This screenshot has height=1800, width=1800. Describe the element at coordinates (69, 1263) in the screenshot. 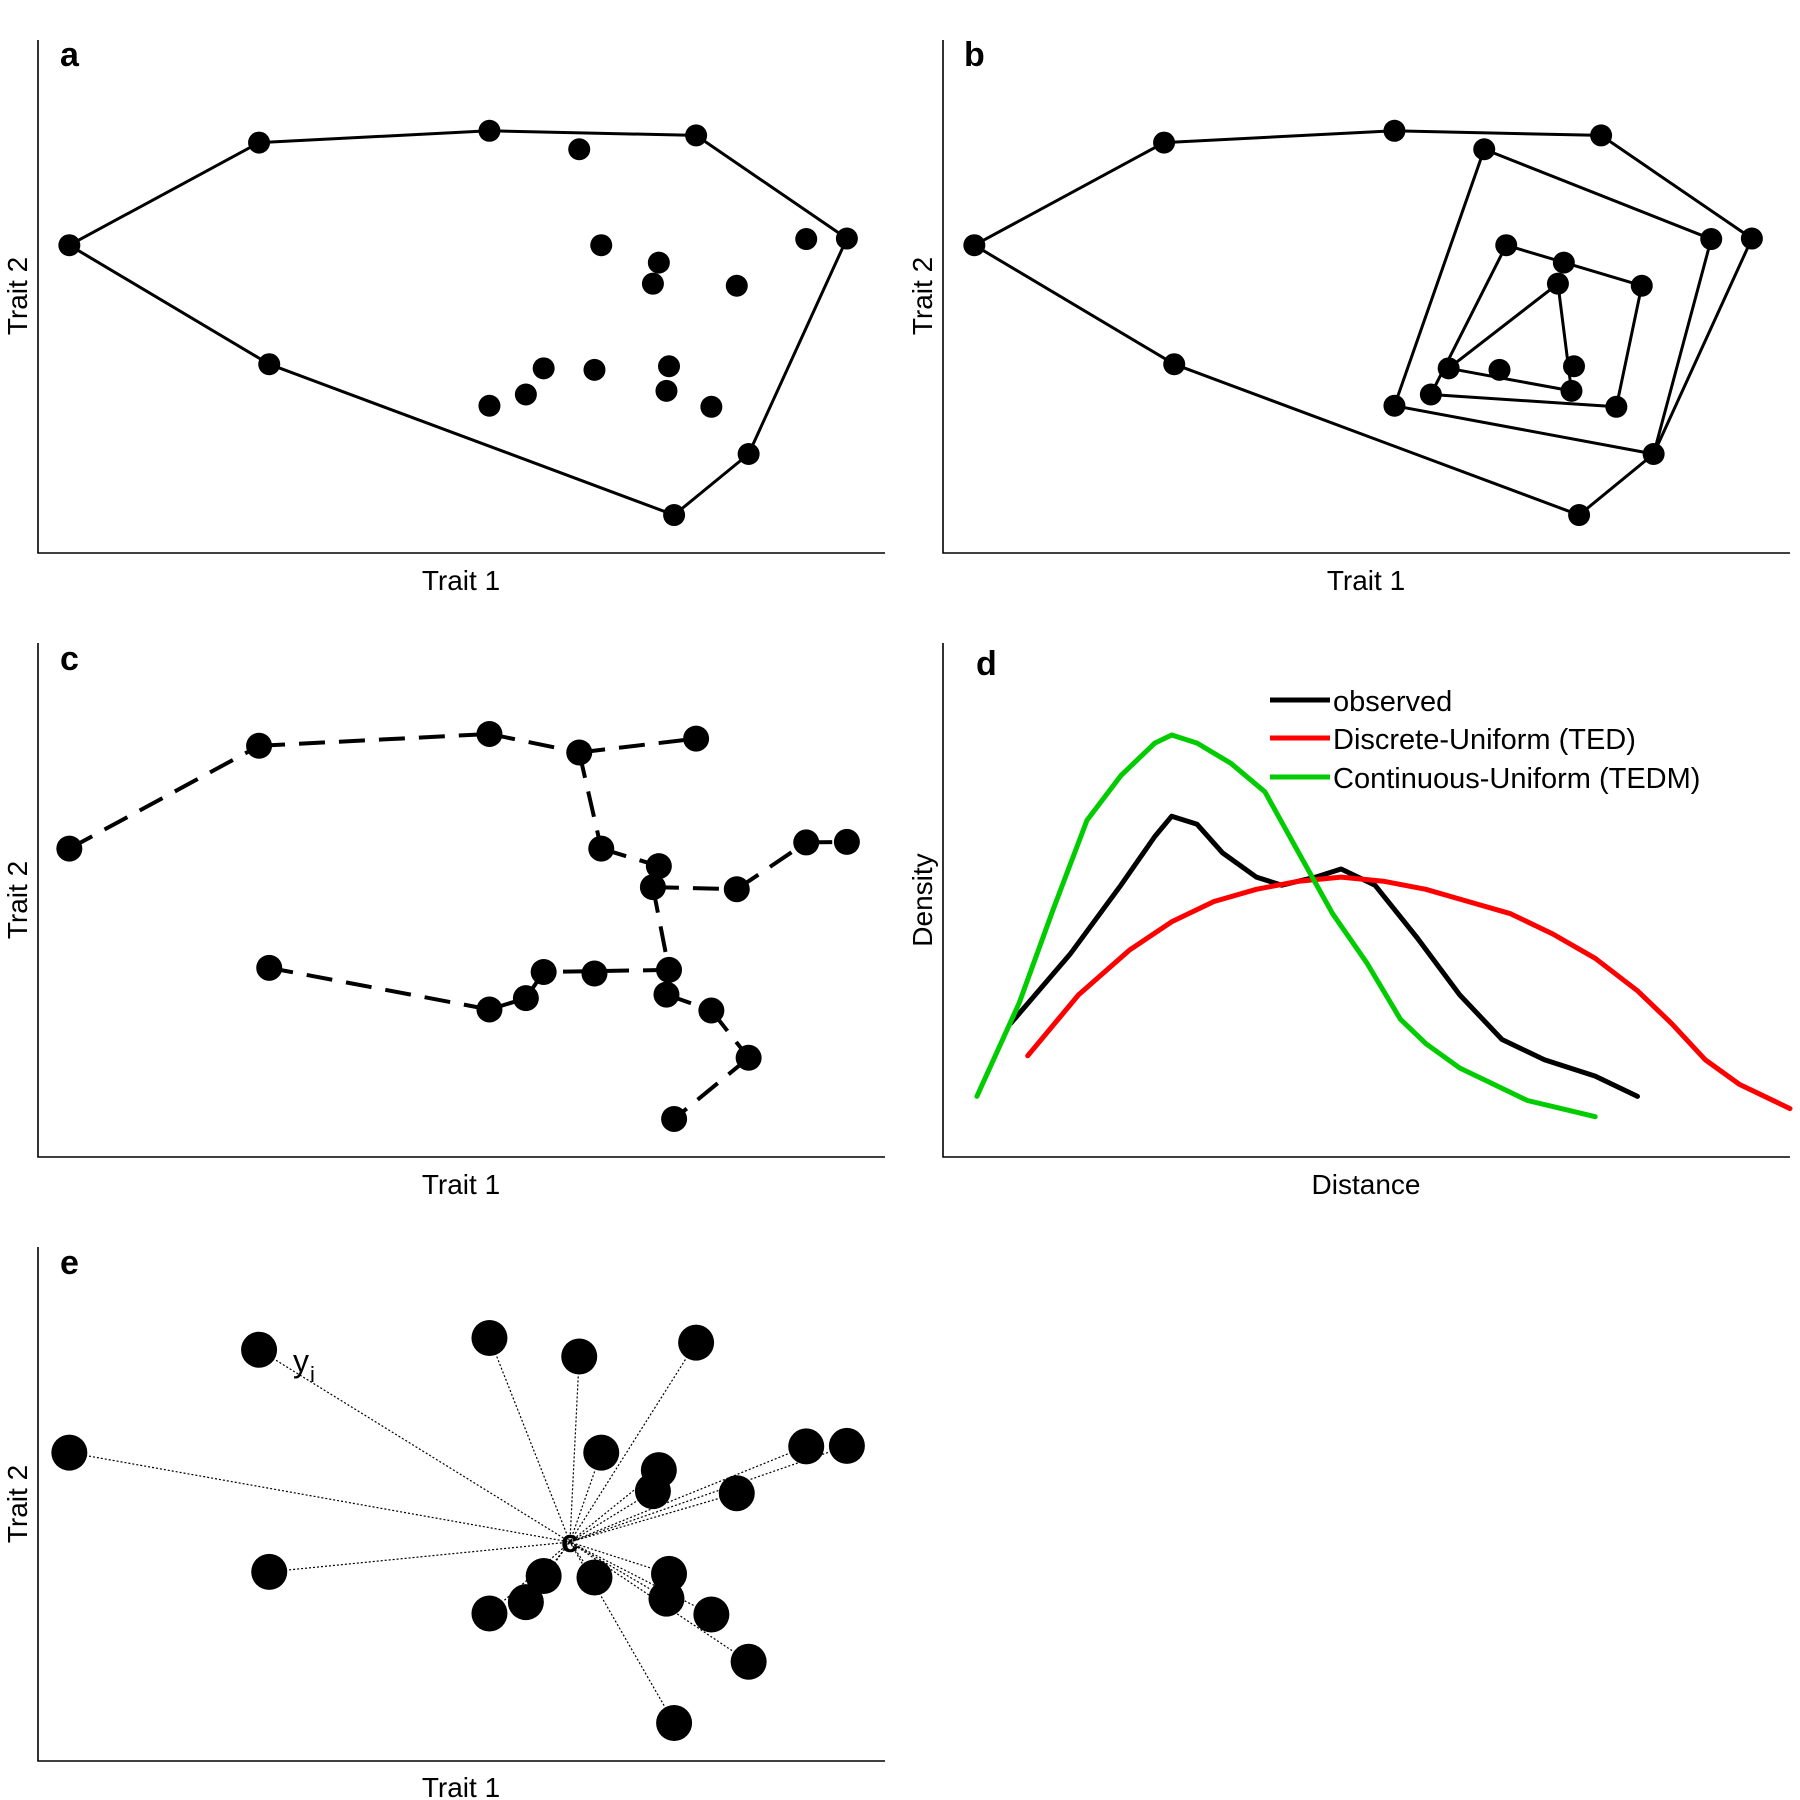

I see `panel-e-letter: e` at that location.